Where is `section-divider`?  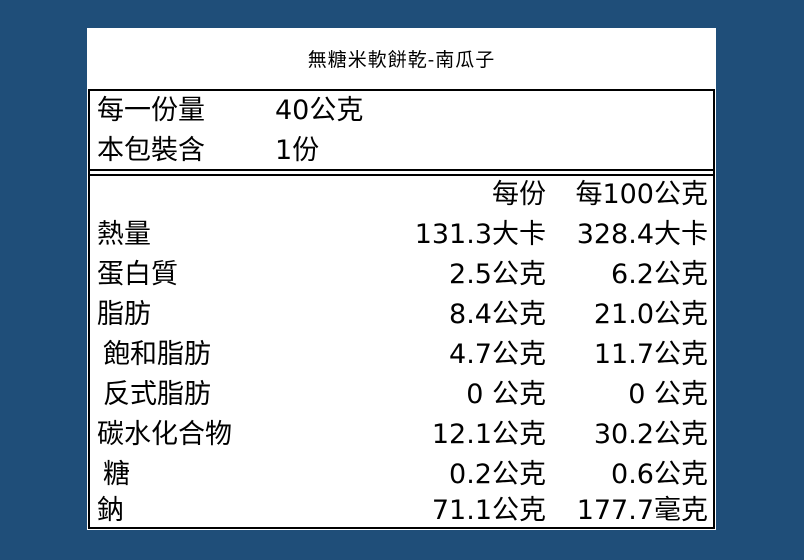
section-divider is located at coordinates (401, 175).